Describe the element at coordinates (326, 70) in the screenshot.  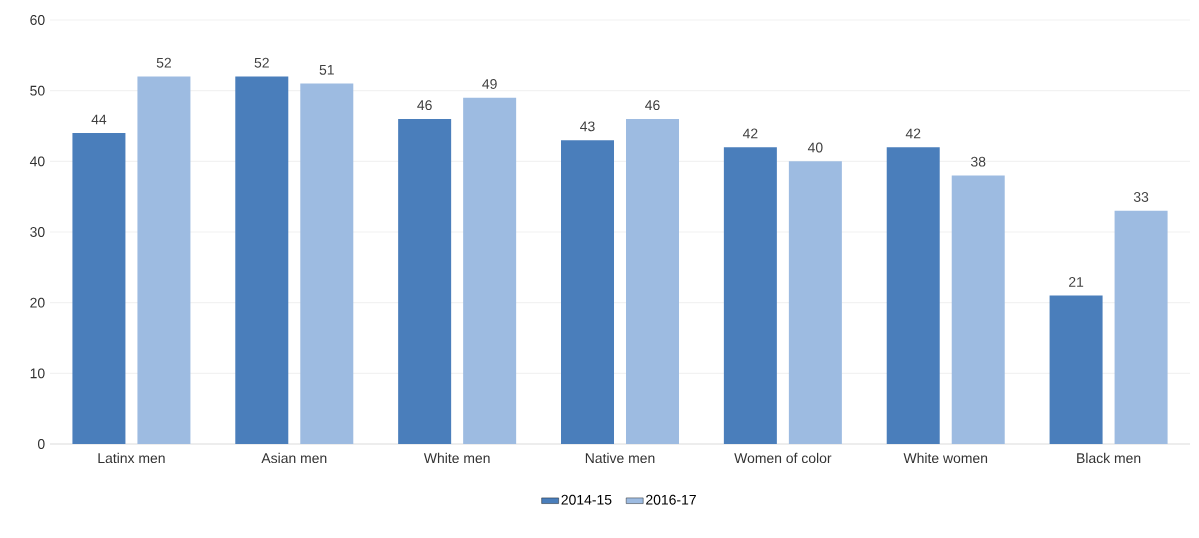
I see `data-label: 51` at that location.